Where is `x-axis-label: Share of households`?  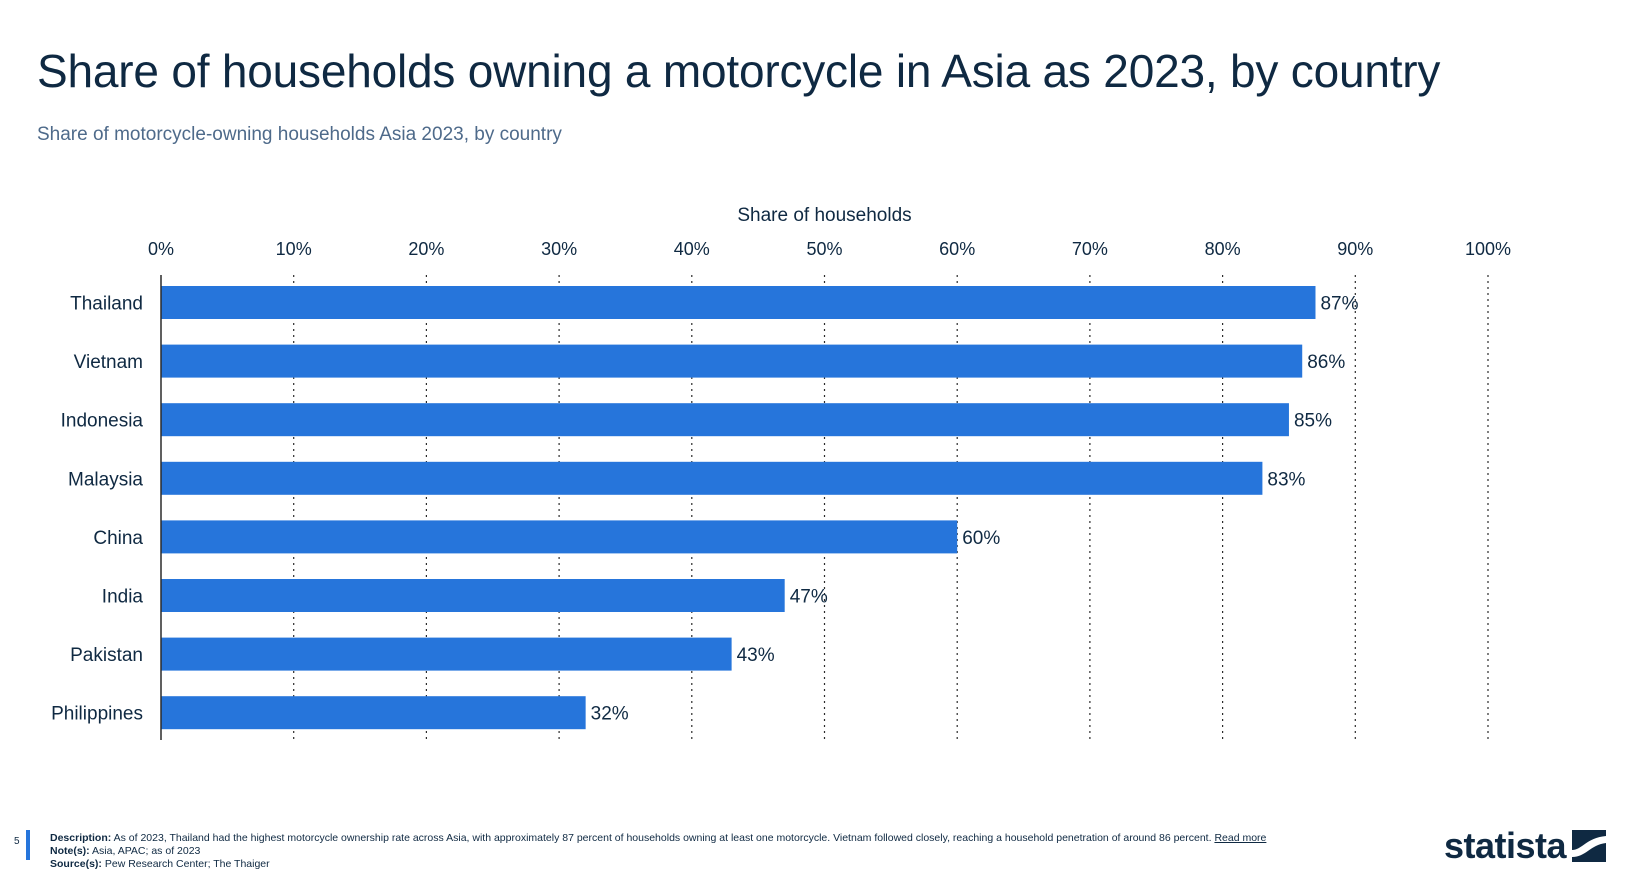 x-axis-label: Share of households is located at coordinates (824, 215).